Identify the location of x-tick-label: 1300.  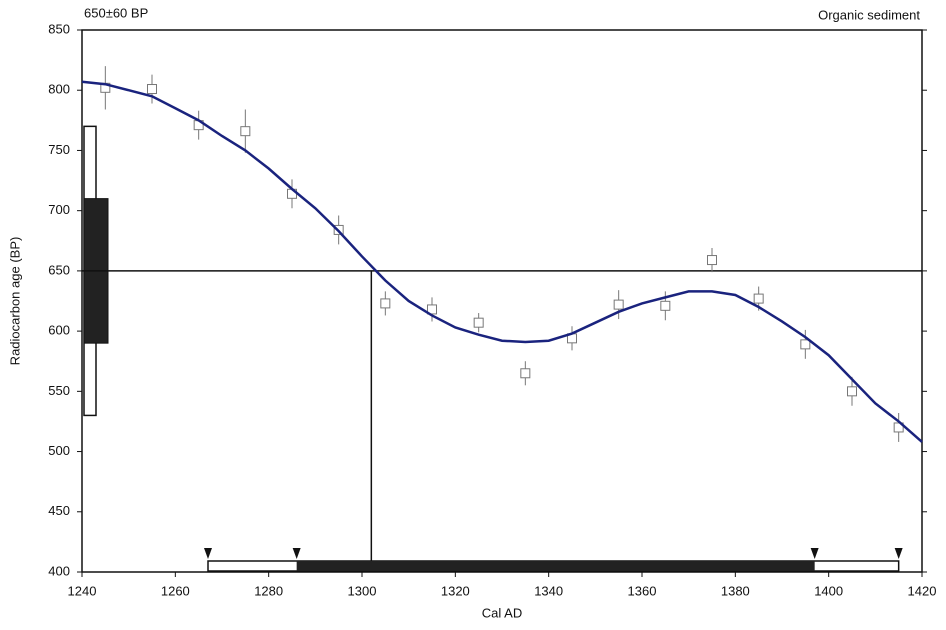
(362, 590).